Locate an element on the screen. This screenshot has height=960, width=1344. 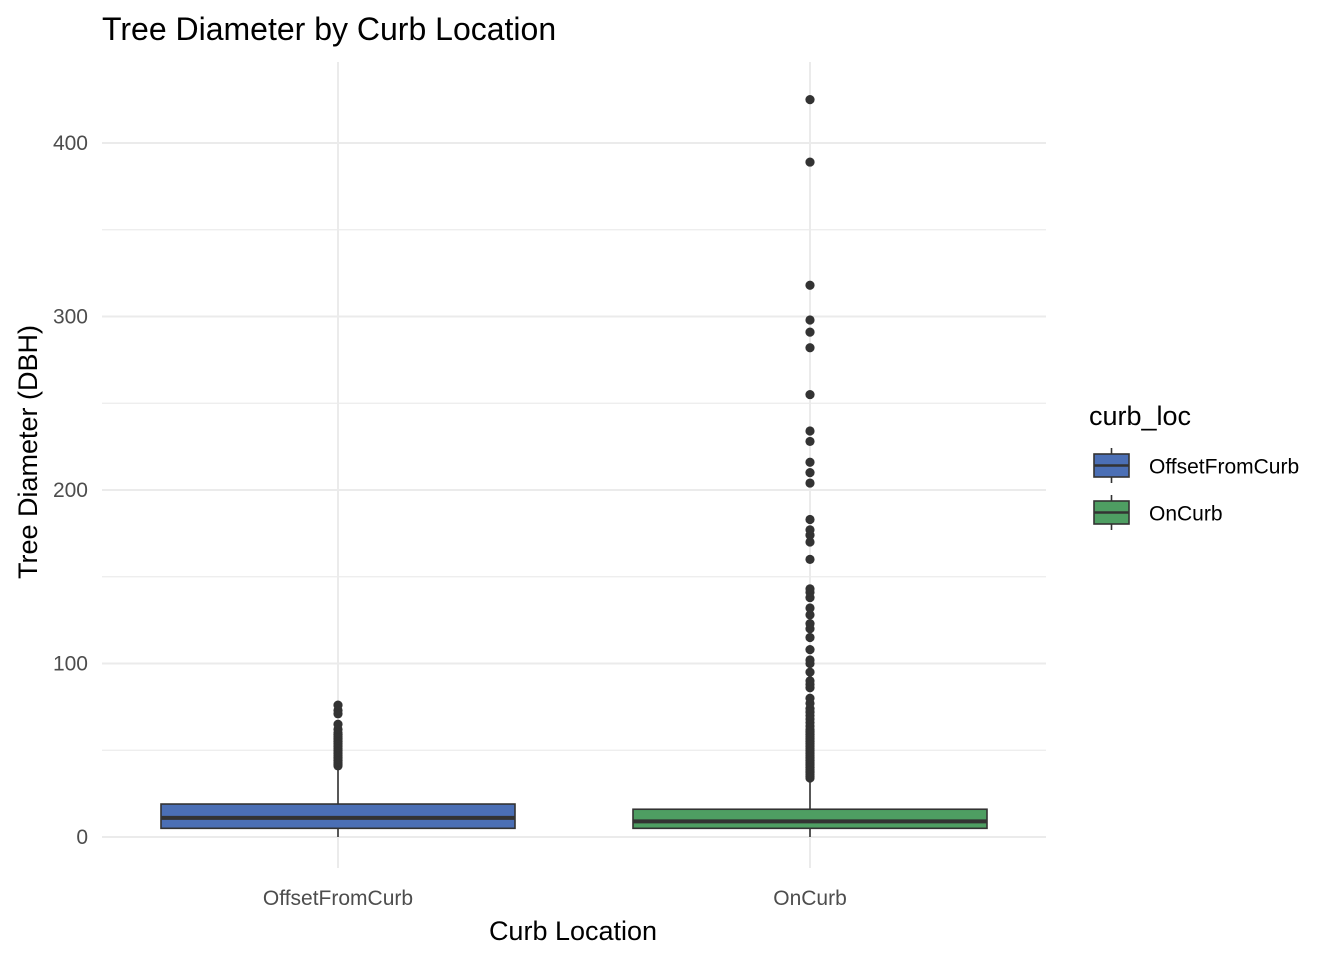
box-iqr is located at coordinates (810, 819).